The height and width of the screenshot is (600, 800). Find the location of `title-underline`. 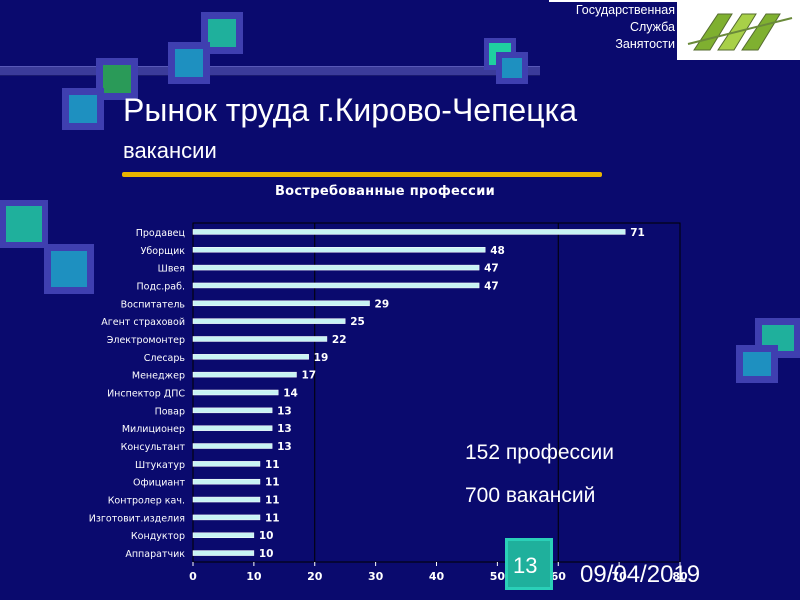

title-underline is located at coordinates (362, 174).